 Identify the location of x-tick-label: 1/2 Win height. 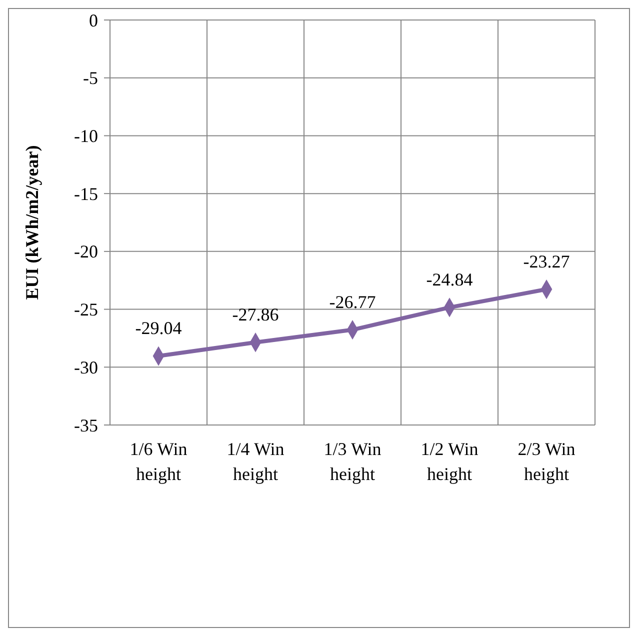
(449, 461).